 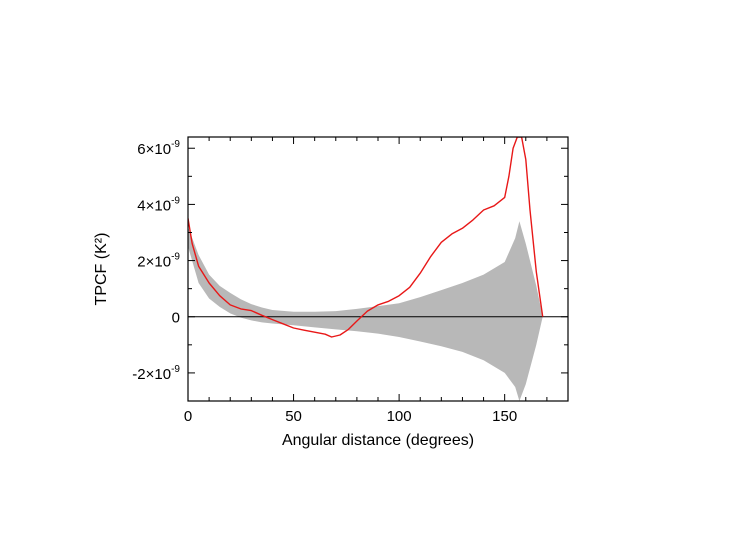 What do you see at coordinates (101, 269) in the screenshot?
I see `y-axis-title: TPCF (K²)` at bounding box center [101, 269].